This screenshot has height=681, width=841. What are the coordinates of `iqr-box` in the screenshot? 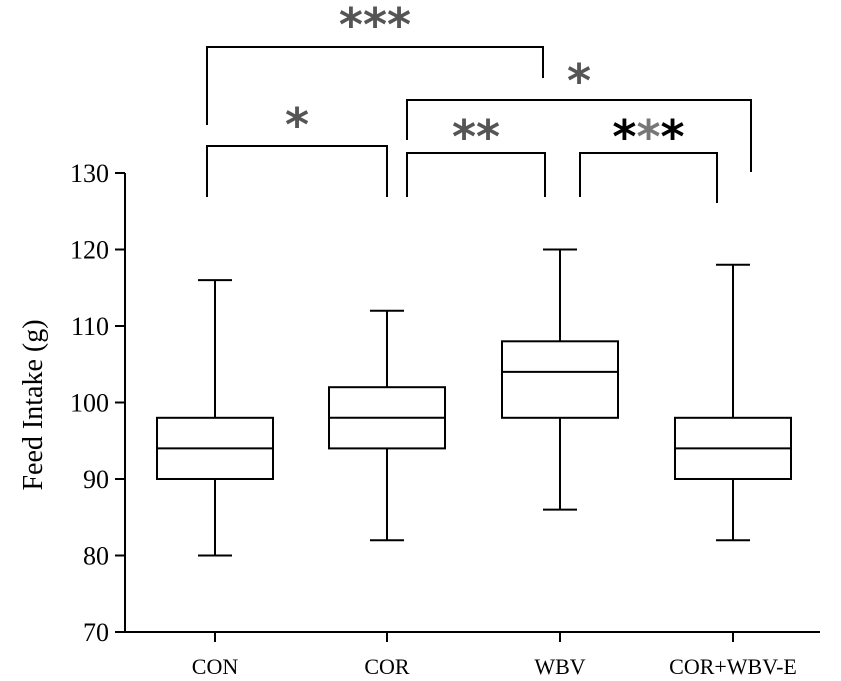 It's located at (560, 379).